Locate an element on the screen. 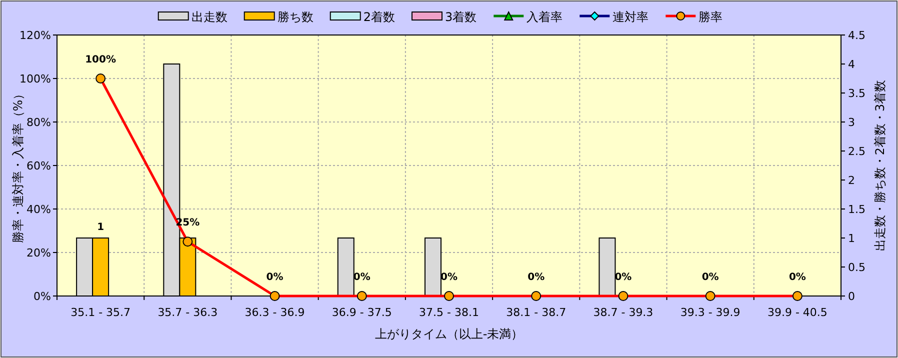  x-tick-label: 35.7 - 36.3 is located at coordinates (188, 312).